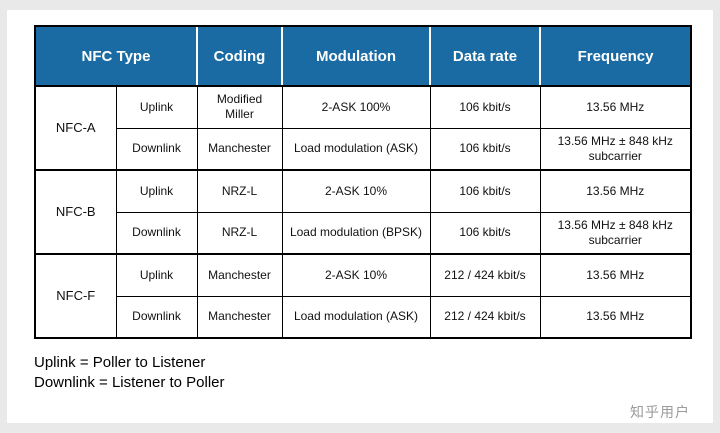 This screenshot has height=433, width=720. What do you see at coordinates (129, 382) in the screenshot?
I see `footnote-downlink: Downlink = Listener to Poller` at bounding box center [129, 382].